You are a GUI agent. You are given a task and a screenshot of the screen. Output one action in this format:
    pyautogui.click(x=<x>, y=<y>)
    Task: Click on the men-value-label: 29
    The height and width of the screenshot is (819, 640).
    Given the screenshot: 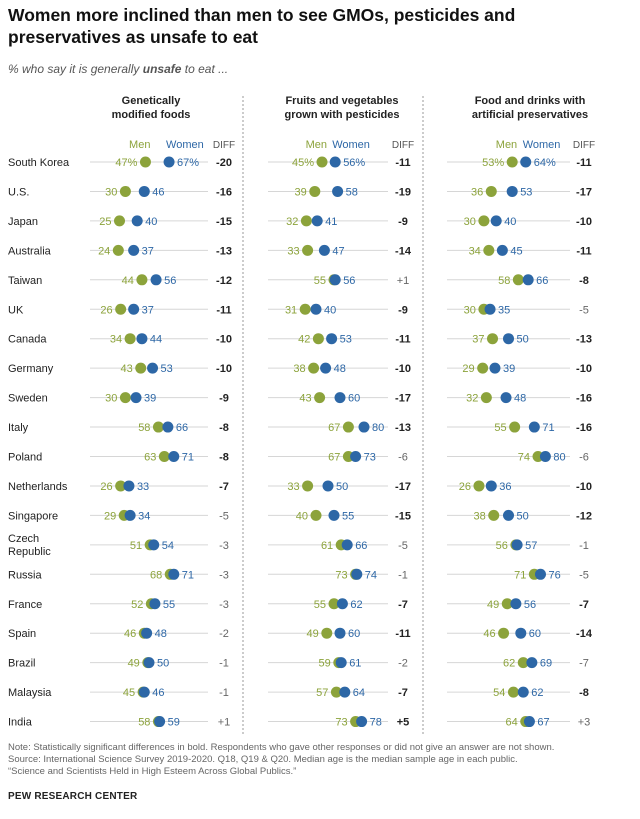 What is the action you would take?
    pyautogui.click(x=110, y=516)
    